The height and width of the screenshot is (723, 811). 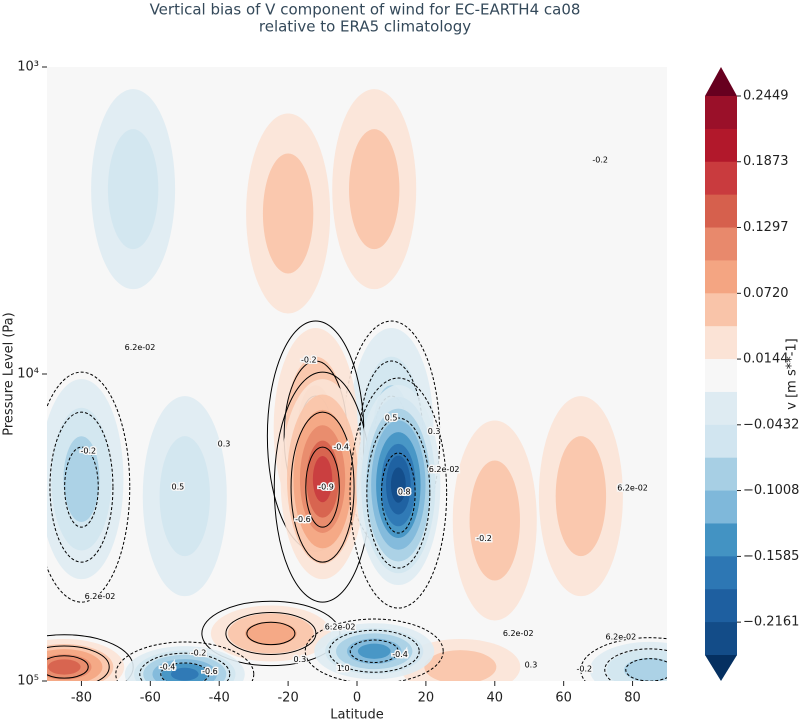 I want to click on x-tick-label: 60, so click(x=563, y=698).